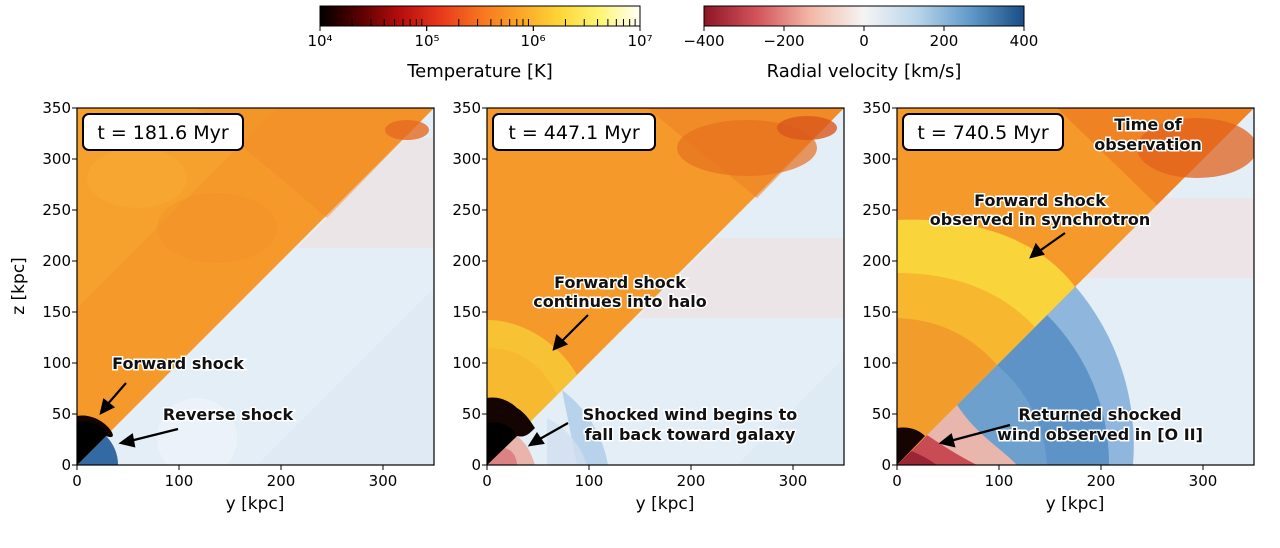 This screenshot has height=548, width=1280. What do you see at coordinates (620, 282) in the screenshot?
I see `annotation-forward-shock-line1: Forward shock` at bounding box center [620, 282].